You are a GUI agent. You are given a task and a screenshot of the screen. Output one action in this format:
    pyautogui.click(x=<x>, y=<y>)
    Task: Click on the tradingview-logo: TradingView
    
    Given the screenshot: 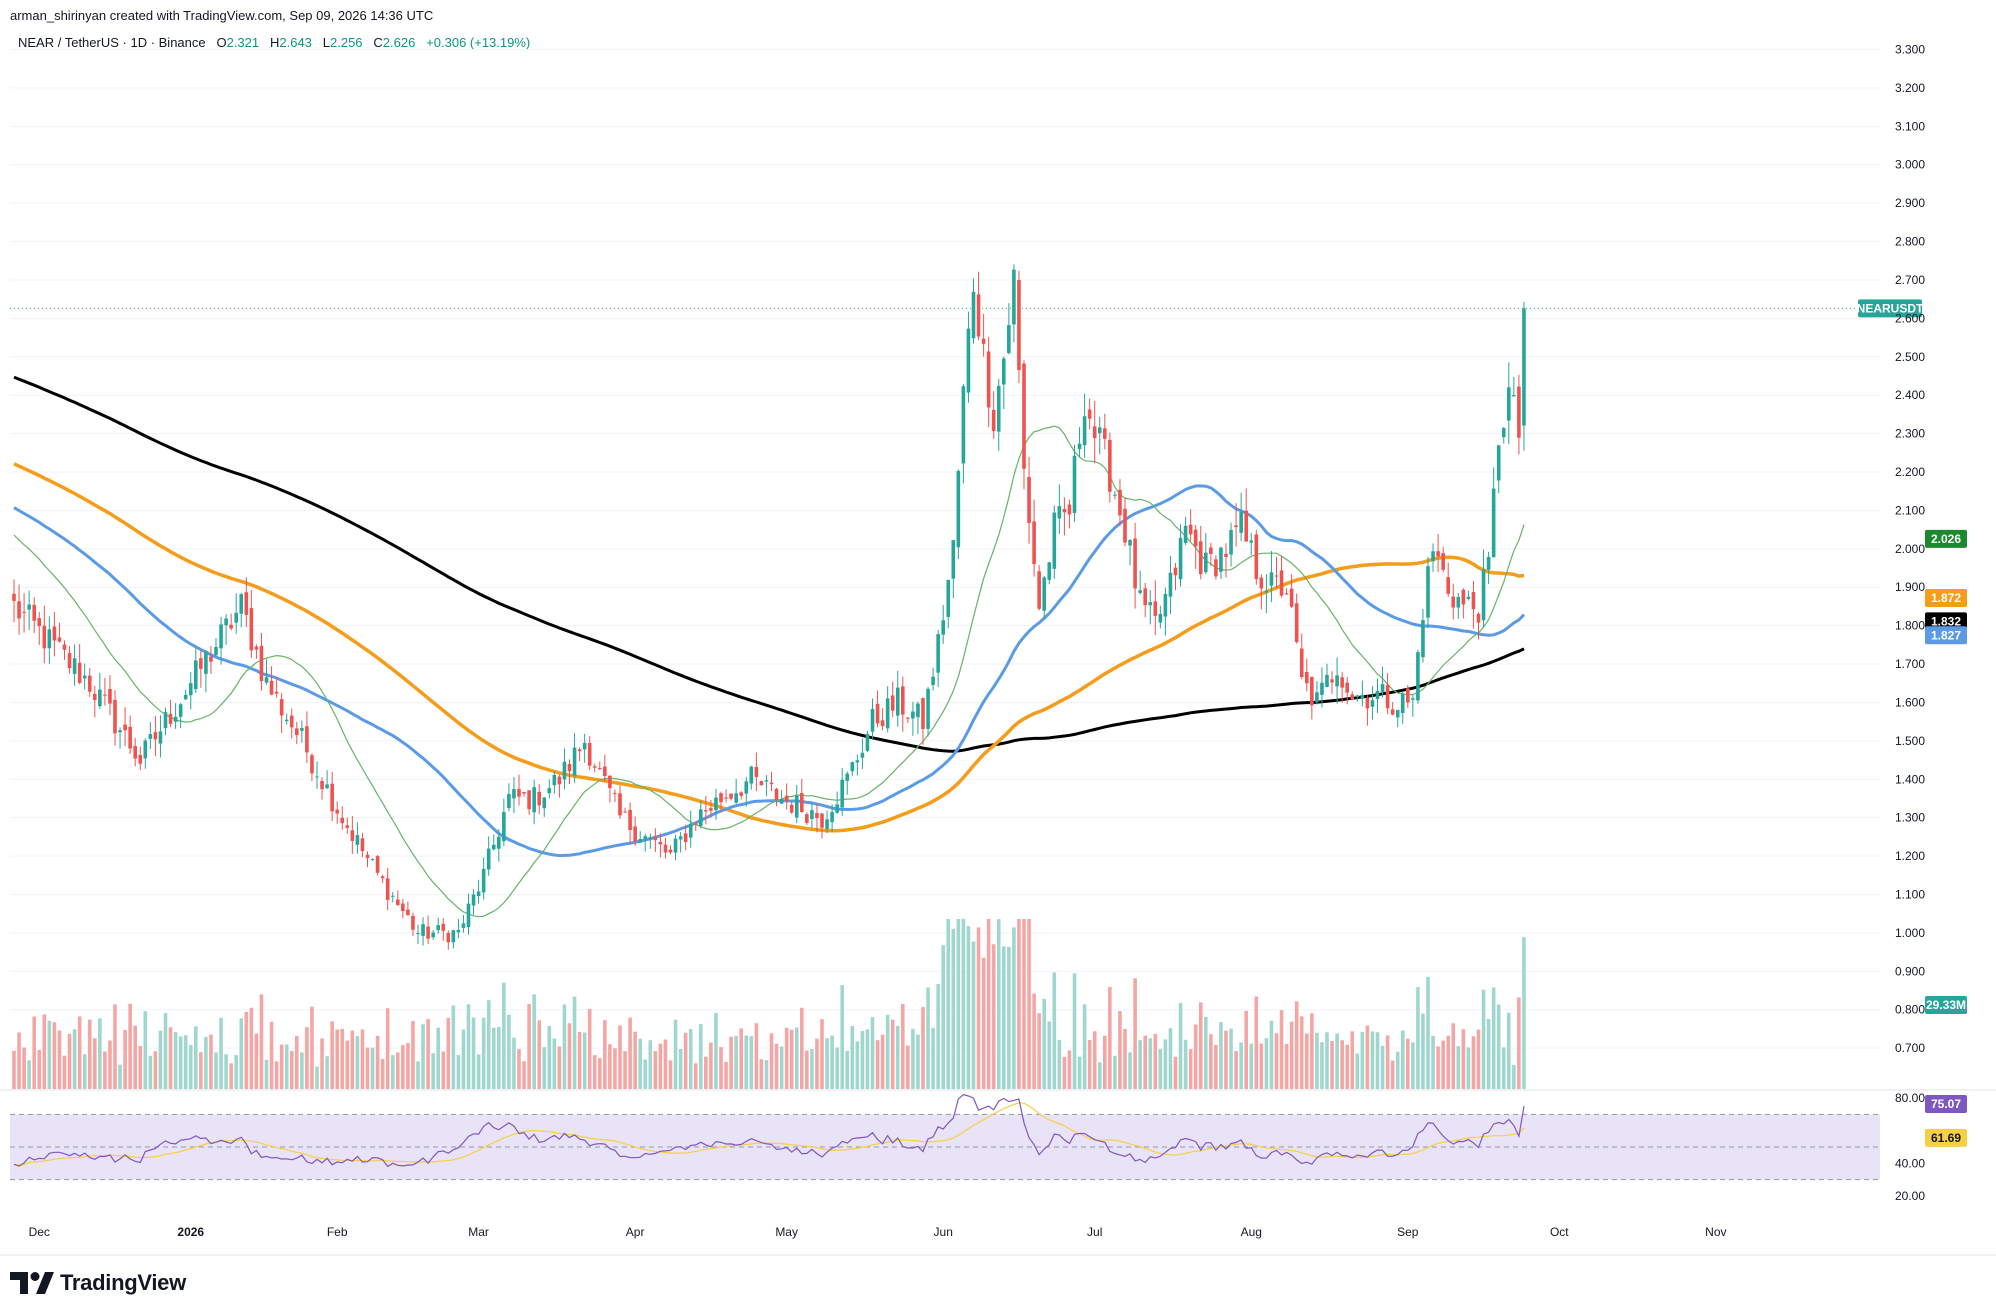 What is the action you would take?
    pyautogui.click(x=98, y=1283)
    